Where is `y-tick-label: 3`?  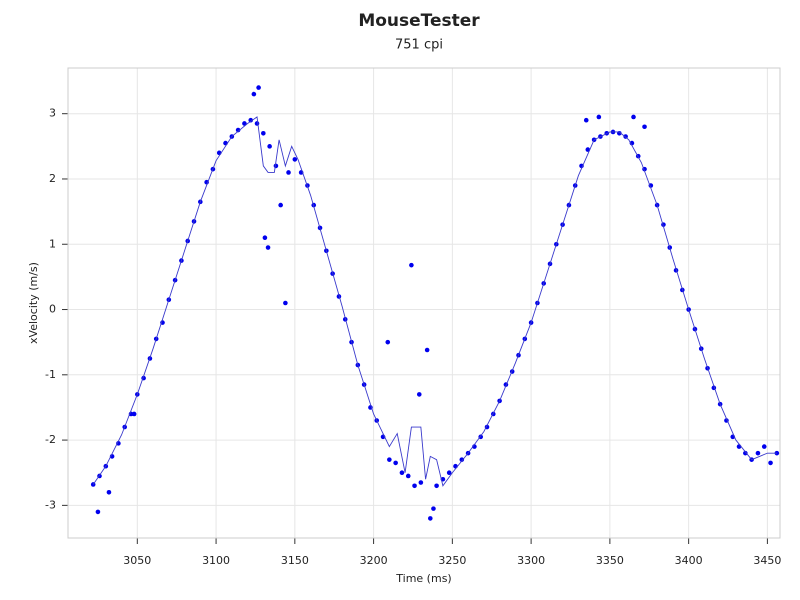 y-tick-label: 3 is located at coordinates (52, 113).